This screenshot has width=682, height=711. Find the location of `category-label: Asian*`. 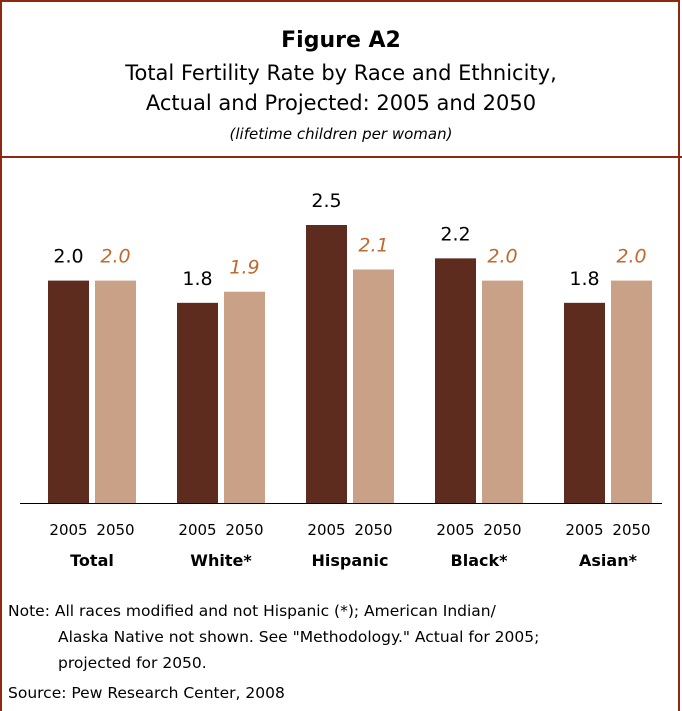

category-label: Asian* is located at coordinates (608, 560).